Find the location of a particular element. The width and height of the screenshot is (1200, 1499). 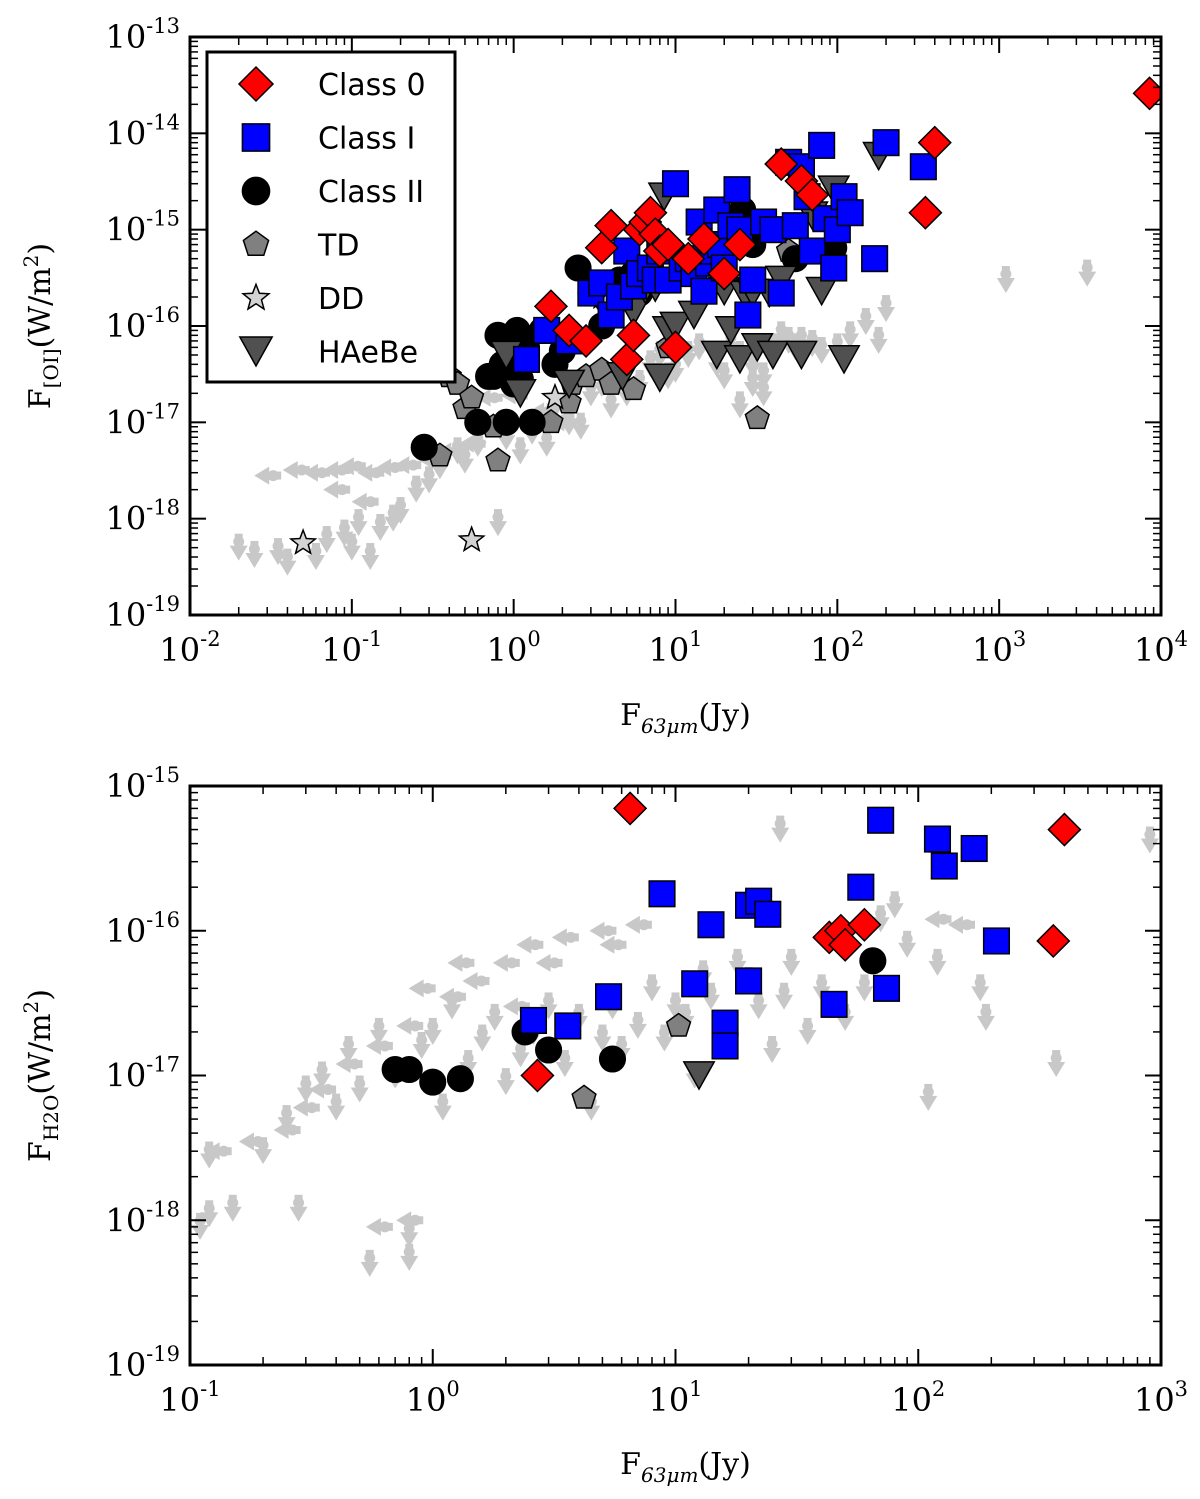

legend-marker-haebe is located at coordinates (256, 352).